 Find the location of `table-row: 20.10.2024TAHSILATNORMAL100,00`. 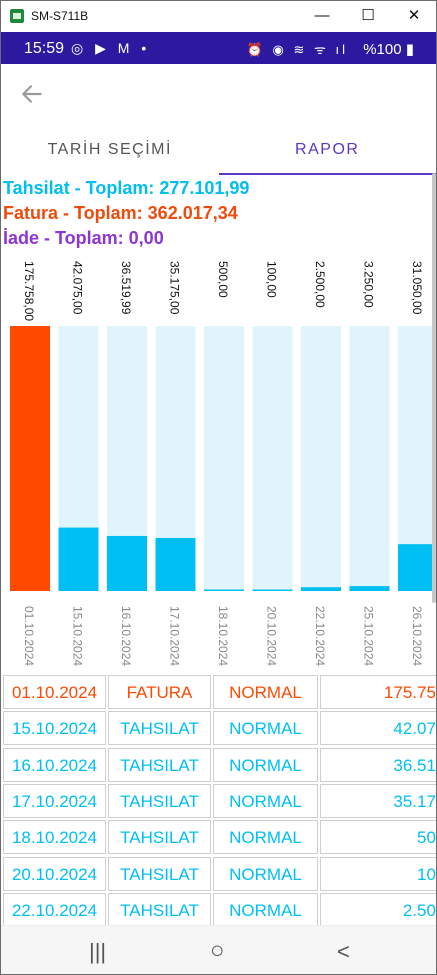

table-row: 20.10.2024TAHSILATNORMAL100,00 is located at coordinates (218, 874).